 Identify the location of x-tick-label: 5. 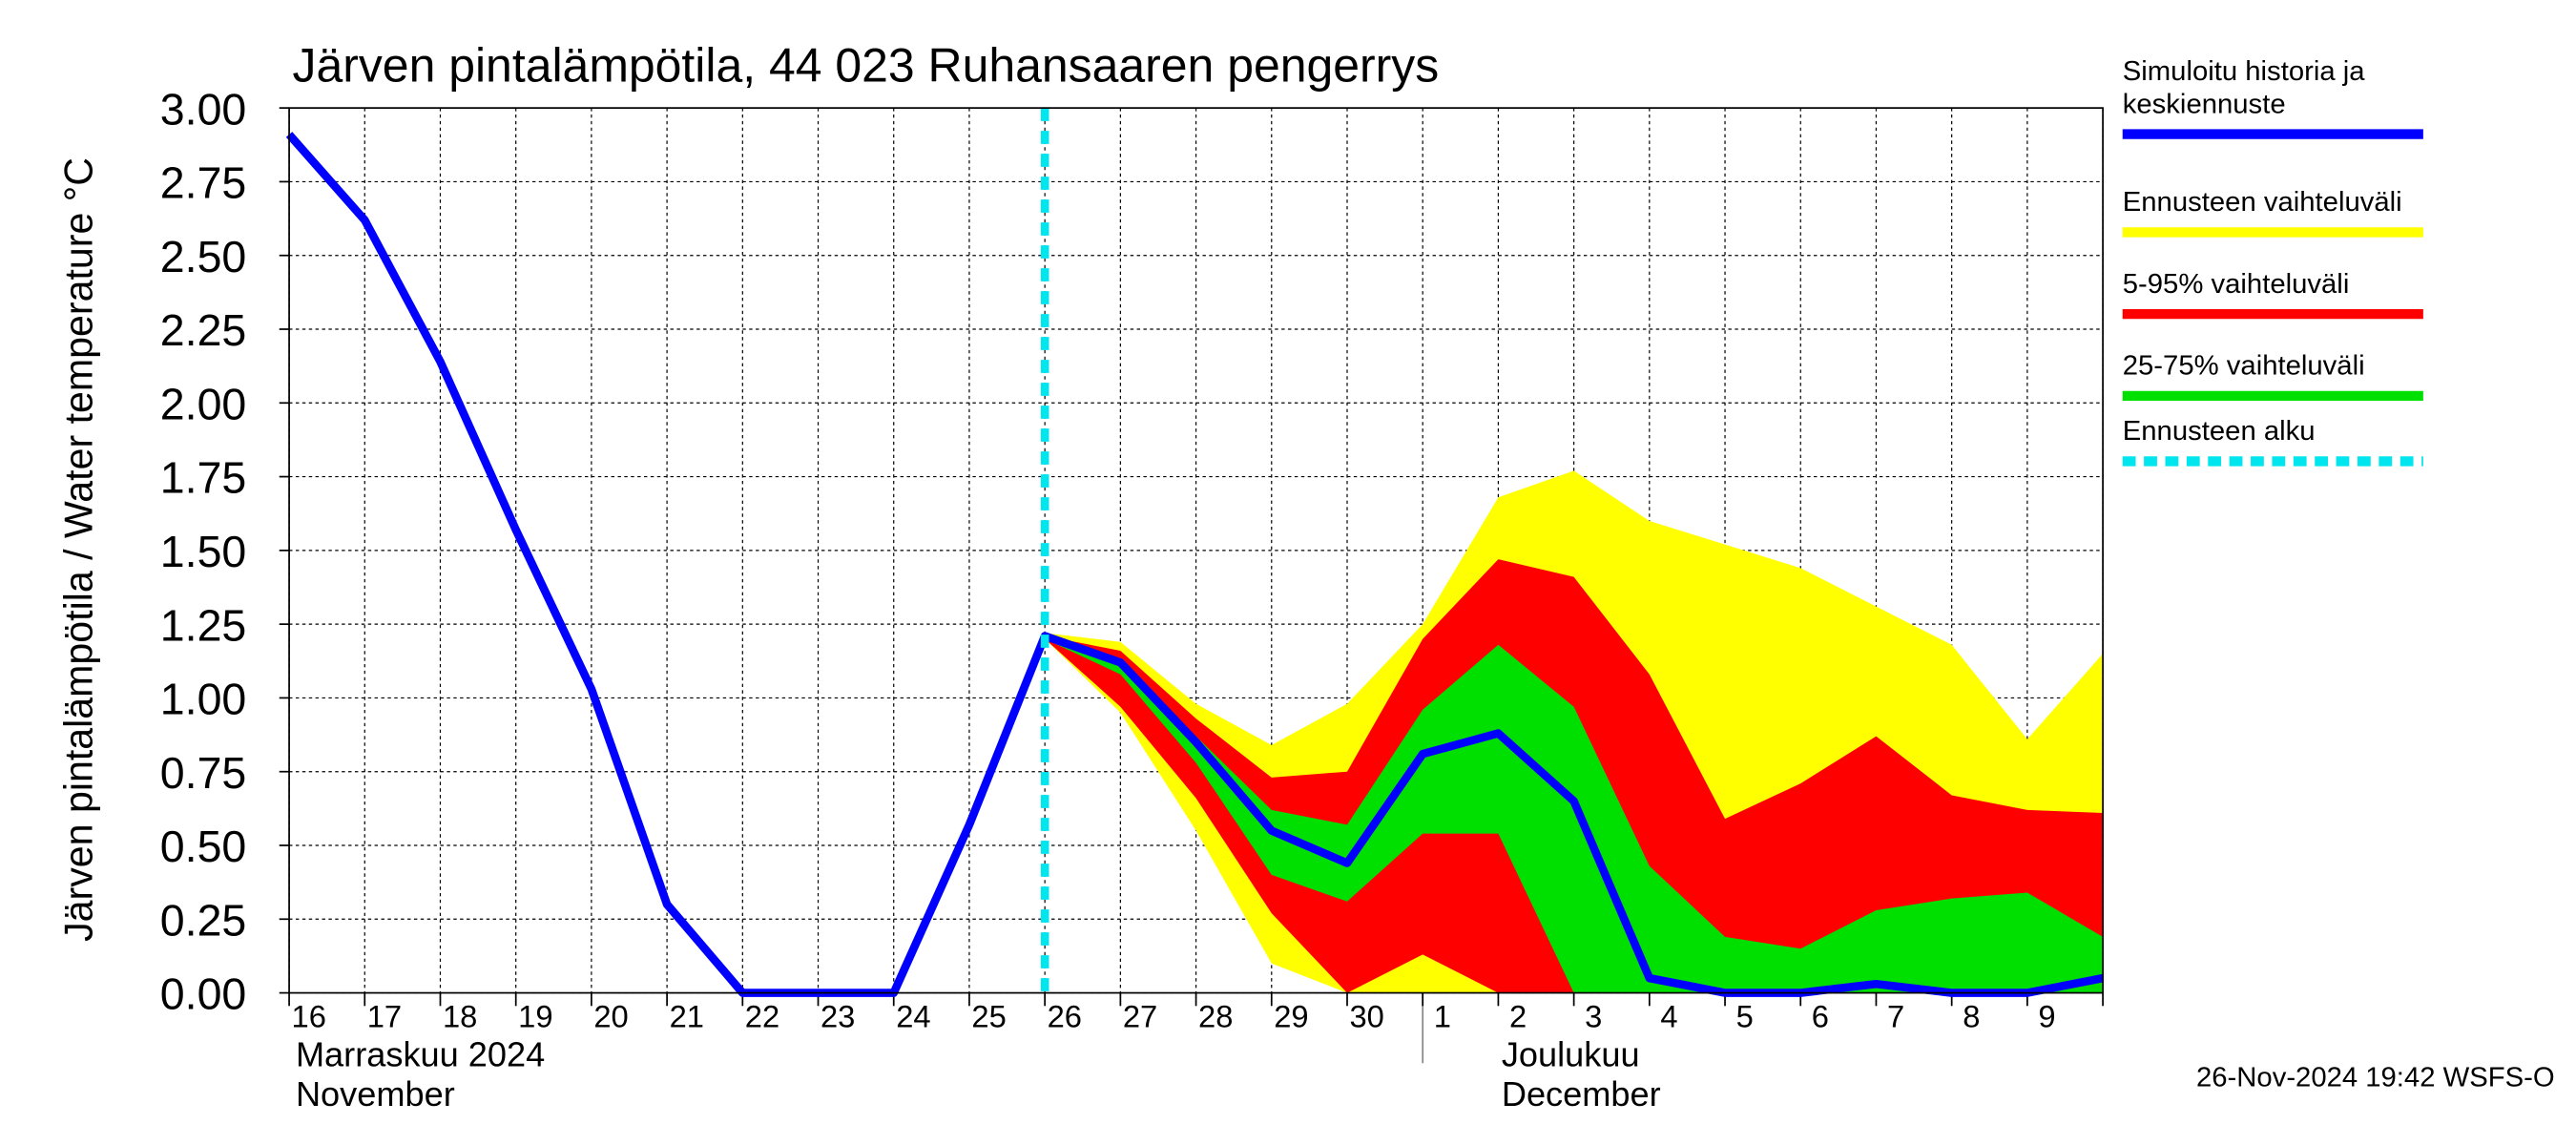
(1745, 1017).